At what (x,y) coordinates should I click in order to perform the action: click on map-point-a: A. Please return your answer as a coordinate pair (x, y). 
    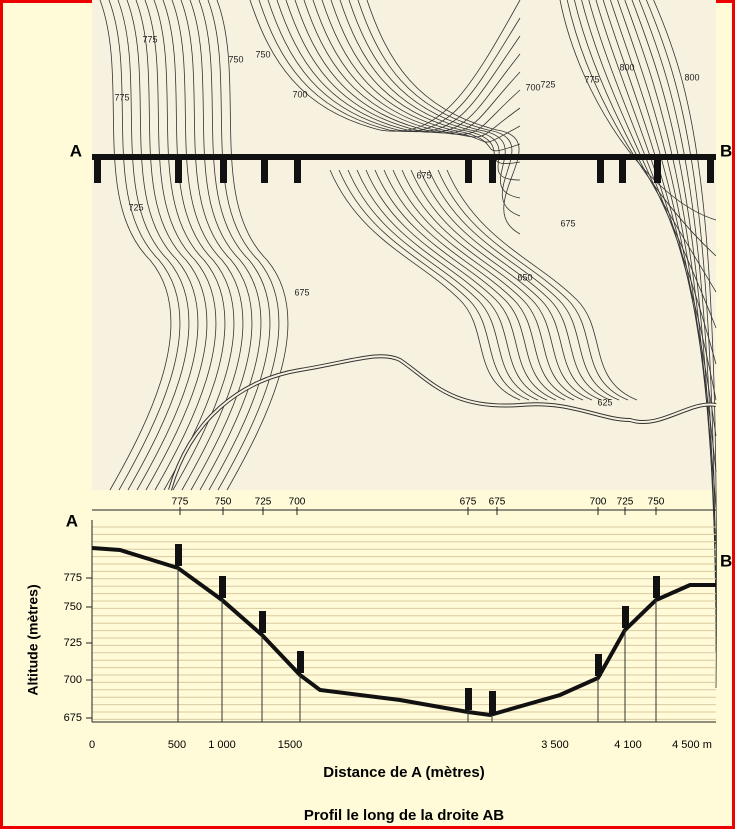
    Looking at the image, I should click on (76, 150).